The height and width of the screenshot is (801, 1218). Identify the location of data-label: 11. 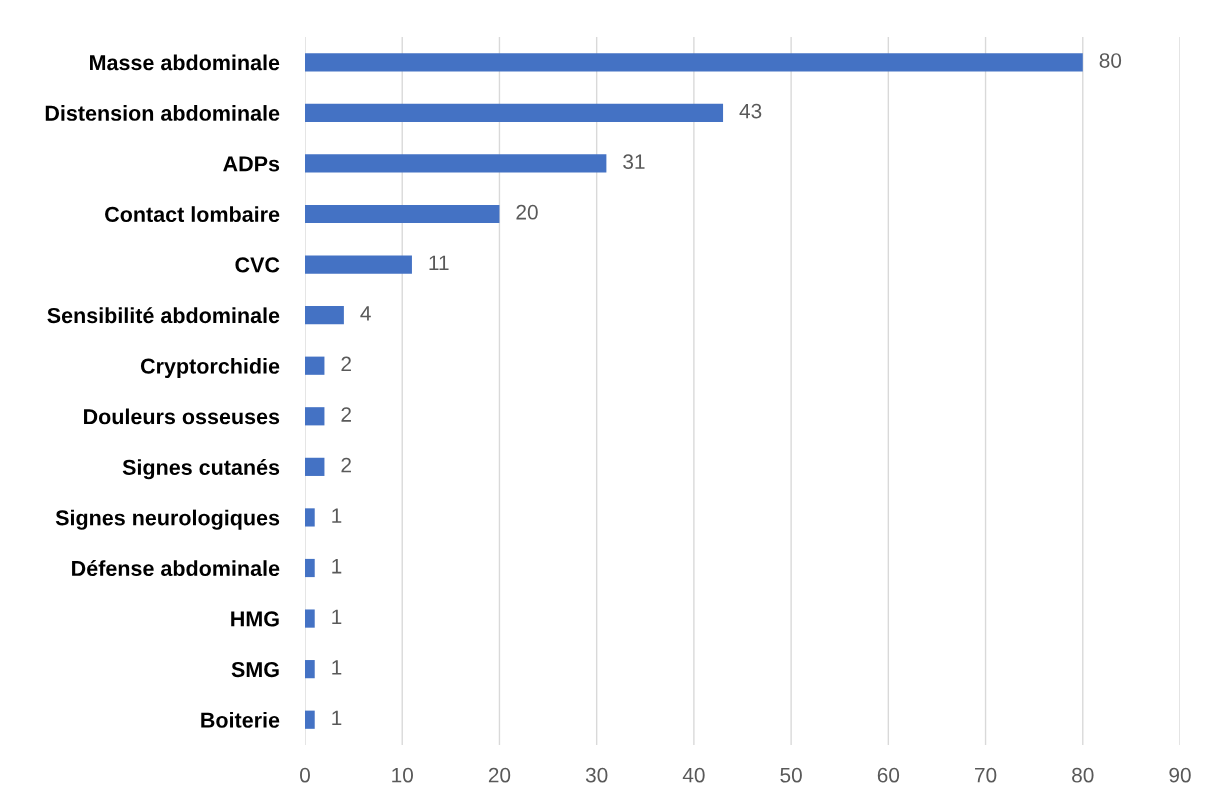
(439, 262).